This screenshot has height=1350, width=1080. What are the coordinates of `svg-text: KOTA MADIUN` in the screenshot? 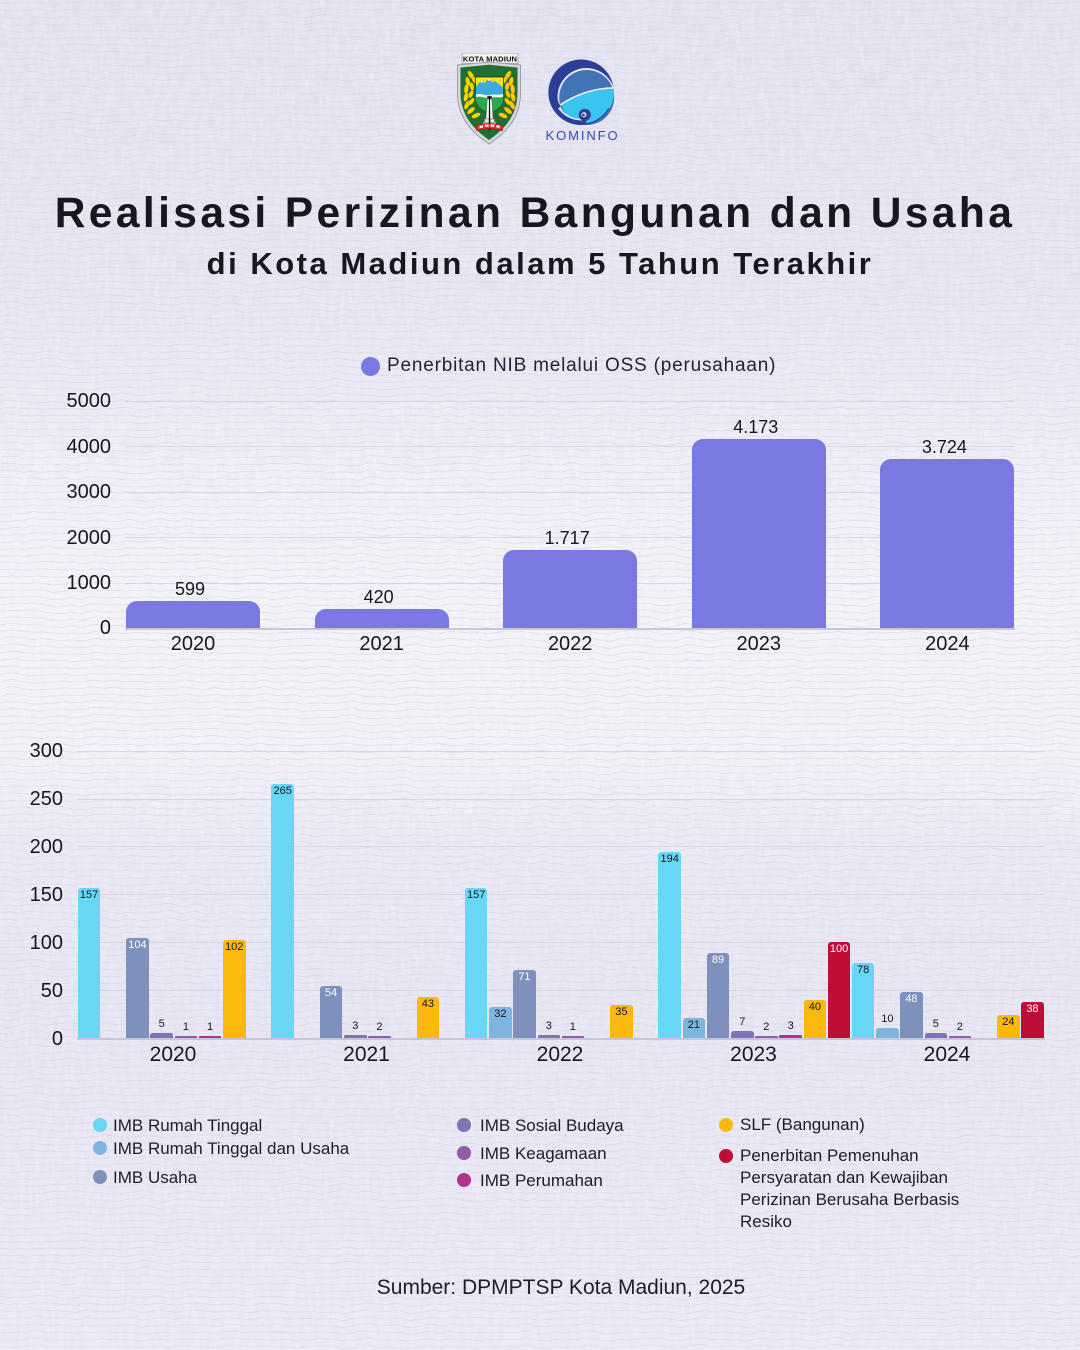 It's located at (490, 58).